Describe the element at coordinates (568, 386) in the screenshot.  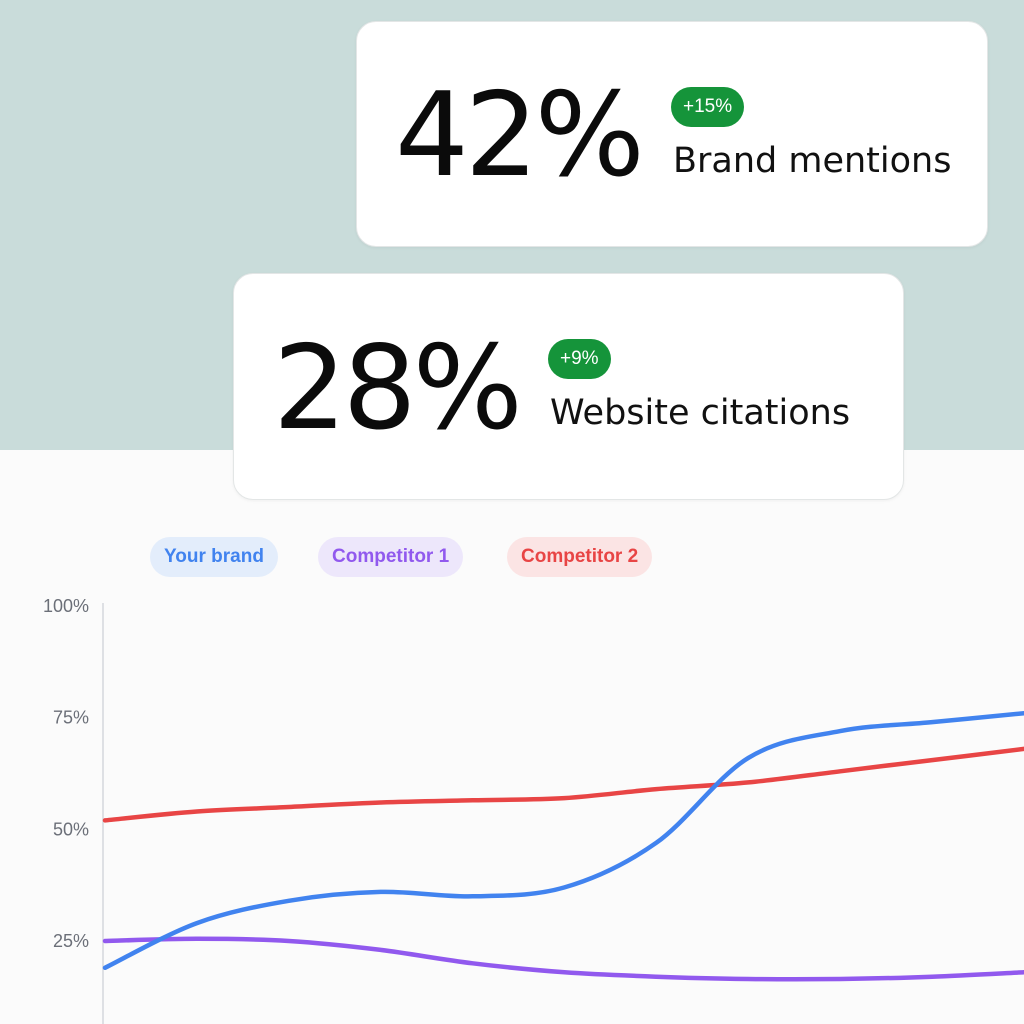
I see `website-citations-card: 28% +9% Website citations` at that location.